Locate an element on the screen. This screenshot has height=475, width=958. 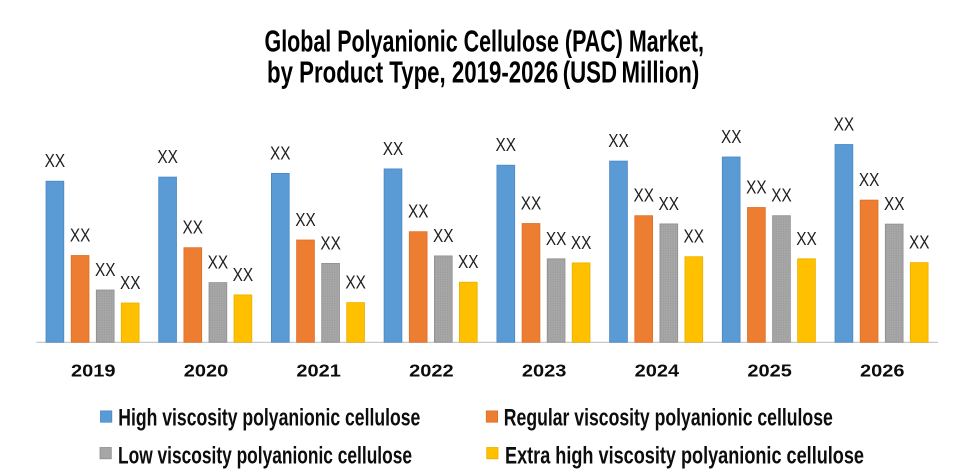
svg-text:Regular viscosity polyanionic: Regular viscosity polyanionic cellulose is located at coordinates (668, 418).